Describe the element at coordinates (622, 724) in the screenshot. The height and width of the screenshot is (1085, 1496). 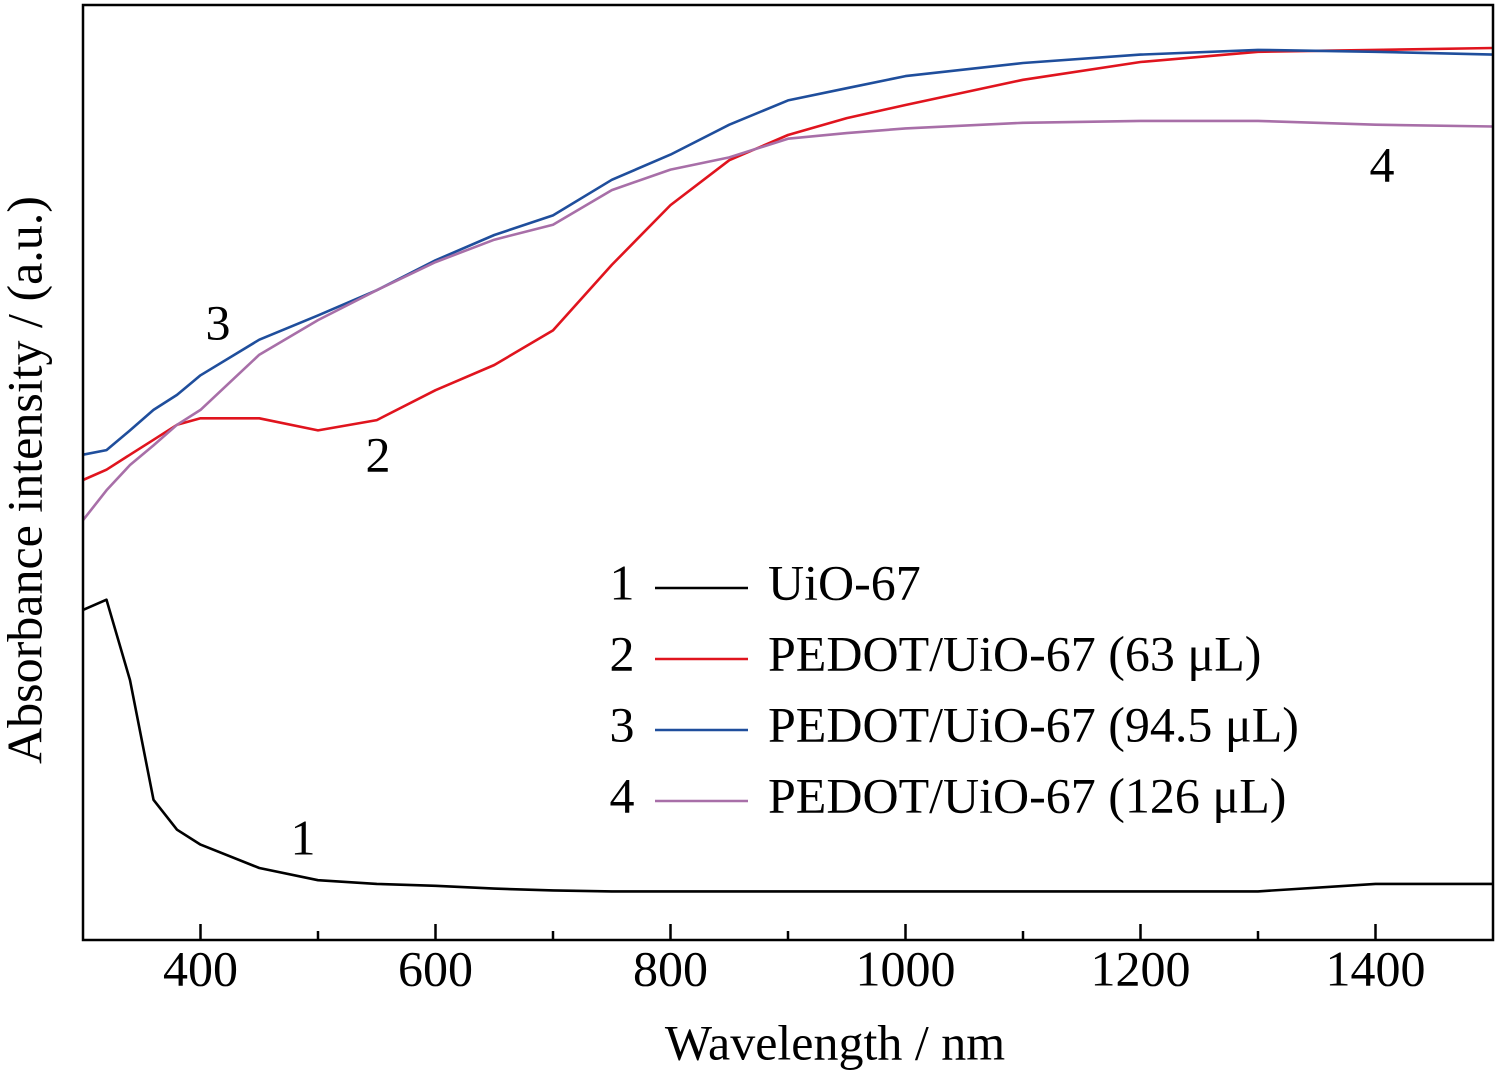
I see `legend-number: 3` at that location.